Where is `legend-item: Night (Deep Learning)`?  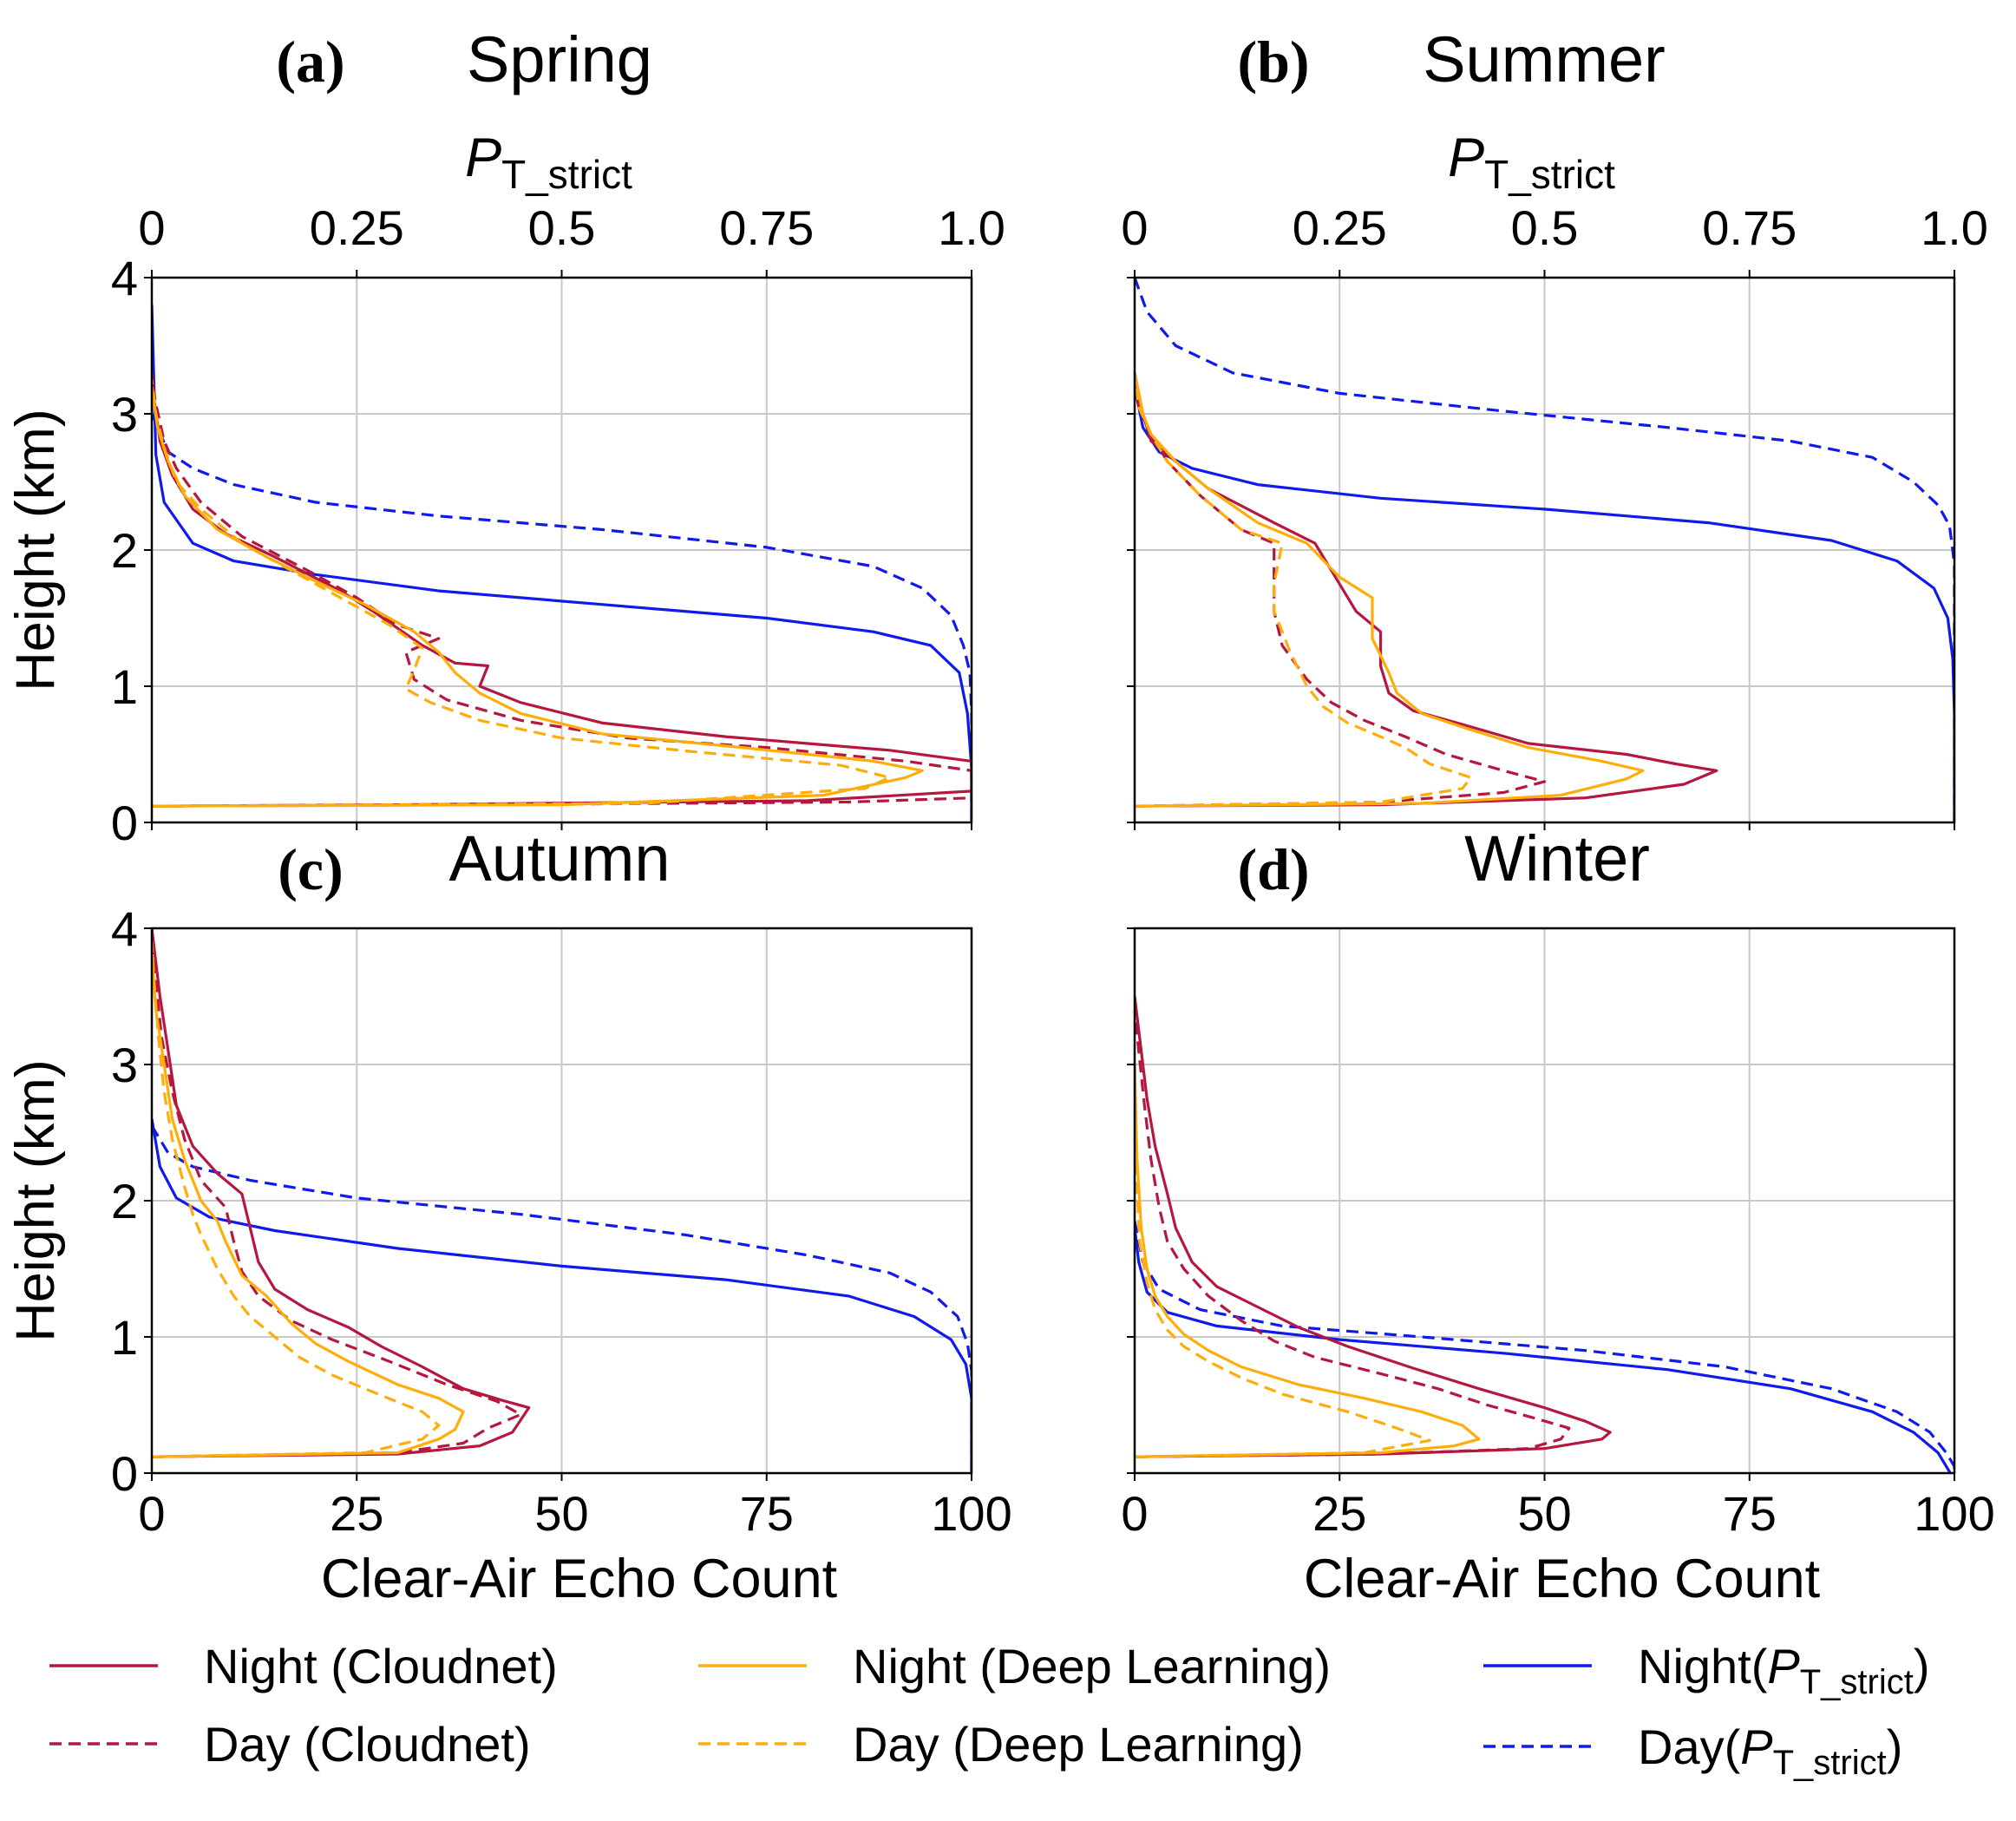
legend-item: Night (Deep Learning) is located at coordinates (1014, 1666).